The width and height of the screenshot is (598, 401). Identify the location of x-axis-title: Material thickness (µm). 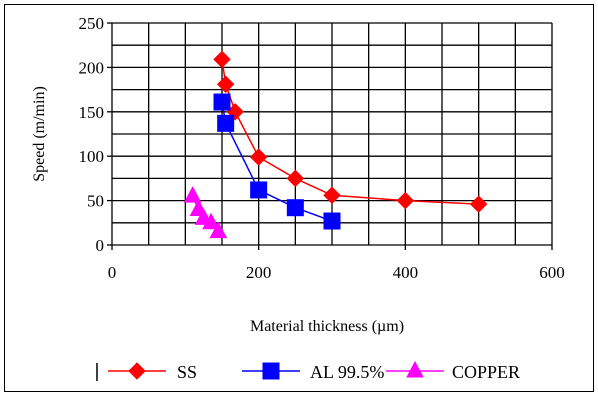
(327, 326).